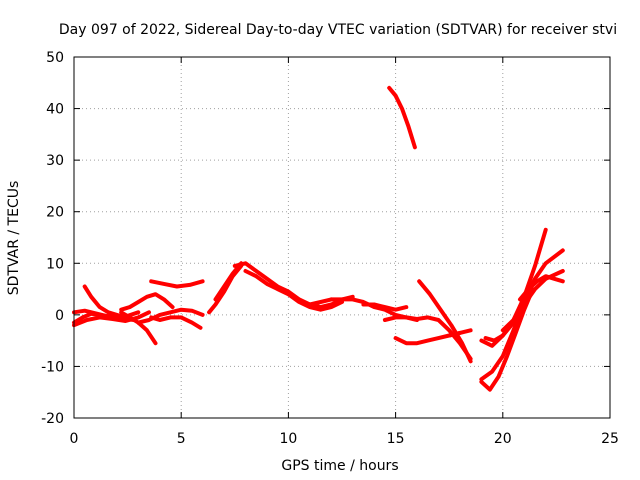 The image size is (640, 480). Describe the element at coordinates (55, 213) in the screenshot. I see `y-tick-label: 20` at that location.